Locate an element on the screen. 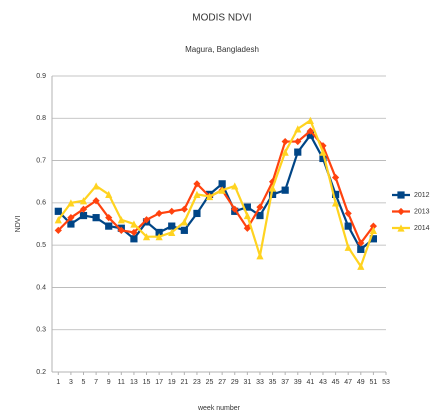 Image resolution: width=444 pixels, height=419 pixels. y-tick-label: 0.2 is located at coordinates (41, 372).